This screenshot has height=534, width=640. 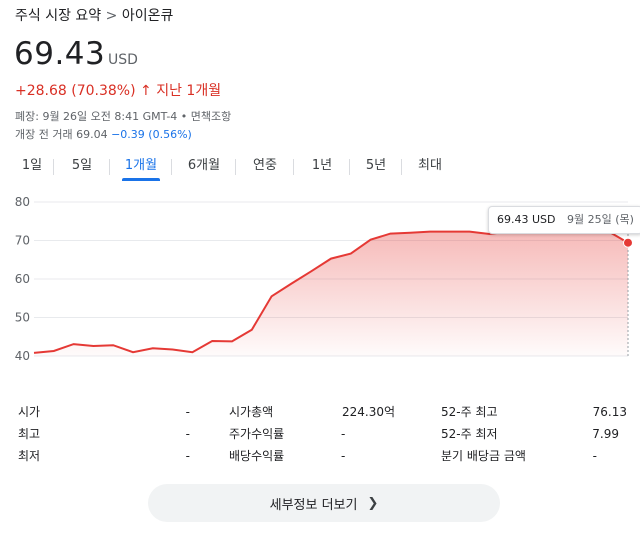 What do you see at coordinates (312, 412) in the screenshot?
I see `stat-row: 시가총액 224.30억` at bounding box center [312, 412].